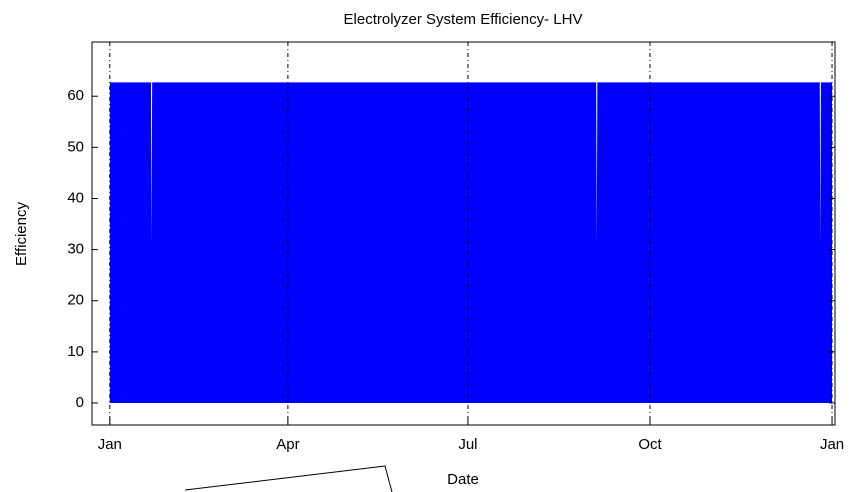 The image size is (849, 492). I want to click on x-tick-label: Apr, so click(287, 444).